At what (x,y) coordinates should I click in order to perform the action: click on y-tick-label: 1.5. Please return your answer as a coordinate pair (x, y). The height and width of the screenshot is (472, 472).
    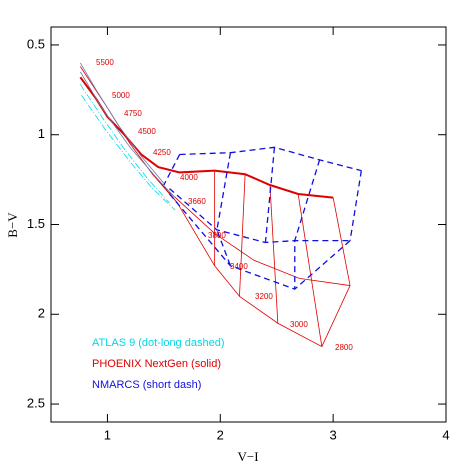
    Looking at the image, I should click on (36, 223).